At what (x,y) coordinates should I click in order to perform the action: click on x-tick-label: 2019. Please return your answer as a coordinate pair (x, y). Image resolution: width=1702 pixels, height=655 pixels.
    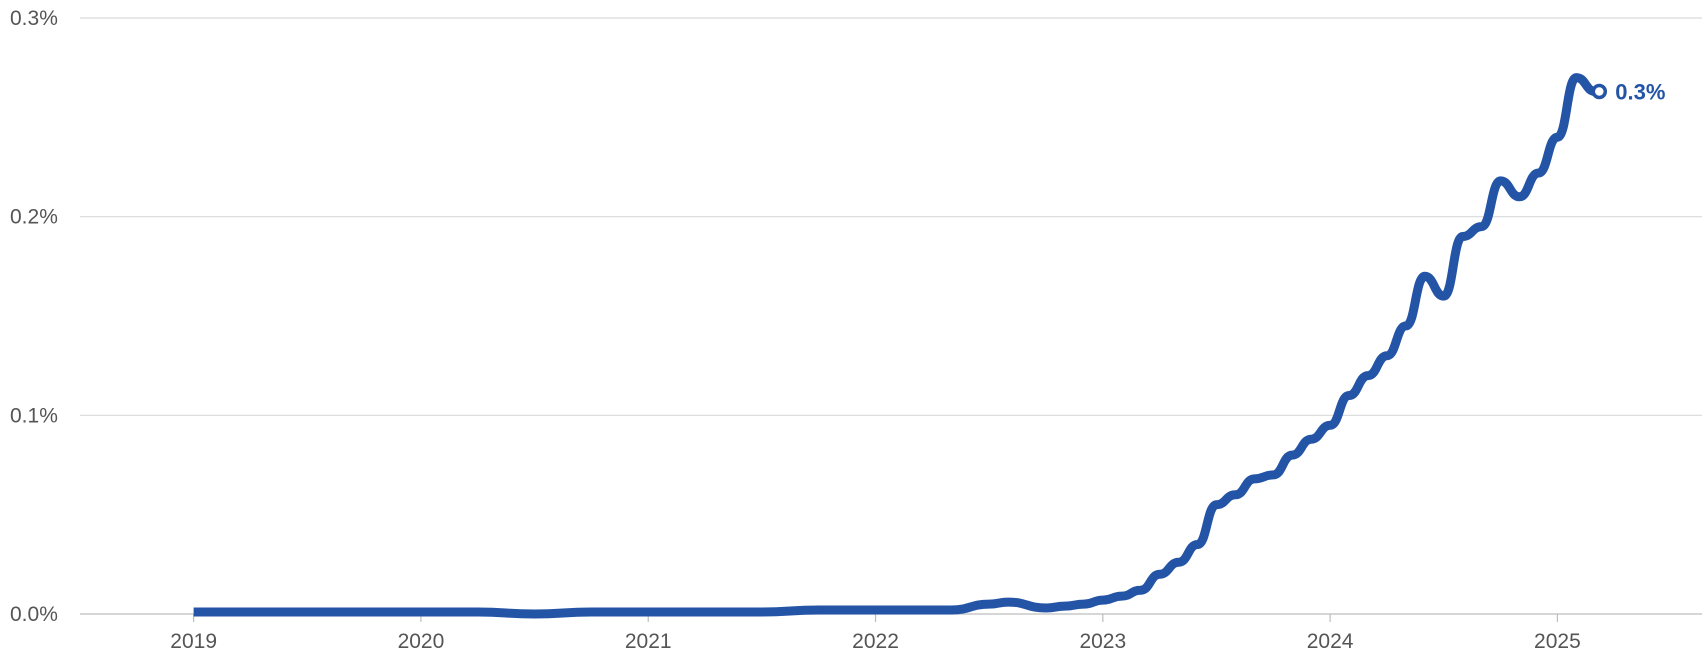
    Looking at the image, I should click on (193, 641).